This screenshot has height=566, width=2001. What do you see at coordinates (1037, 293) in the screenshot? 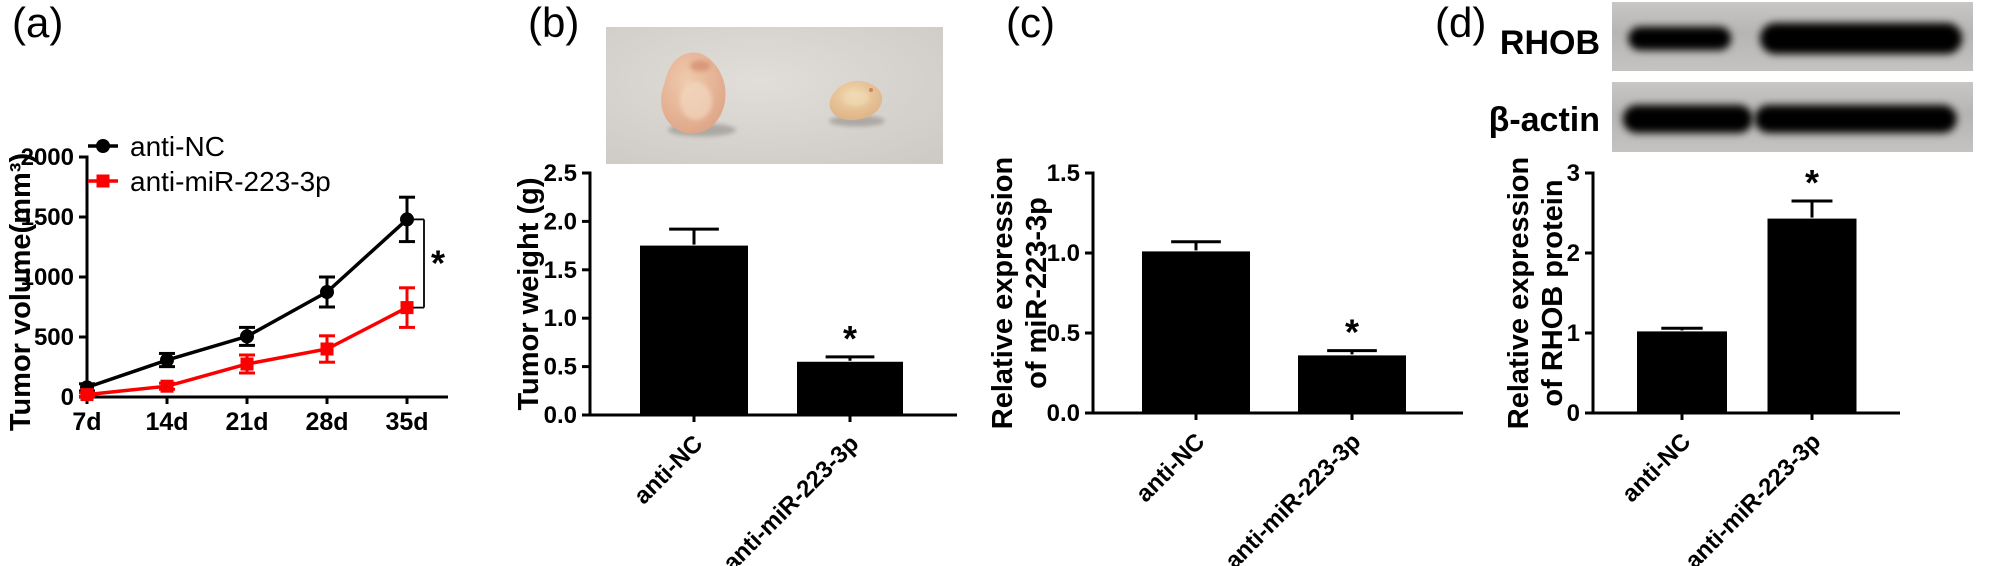
I see `y-axis-title: of miR-223-3p` at bounding box center [1037, 293].